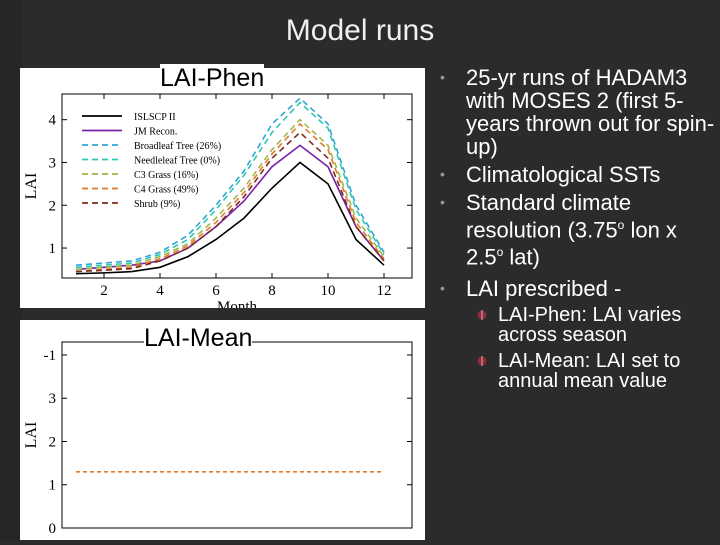  What do you see at coordinates (53, 121) in the screenshot?
I see `y-tick-label: 4` at bounding box center [53, 121].